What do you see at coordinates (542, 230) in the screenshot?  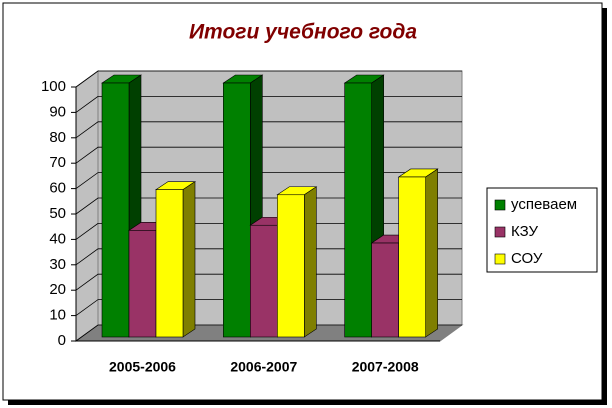 I see `legend` at bounding box center [542, 230].